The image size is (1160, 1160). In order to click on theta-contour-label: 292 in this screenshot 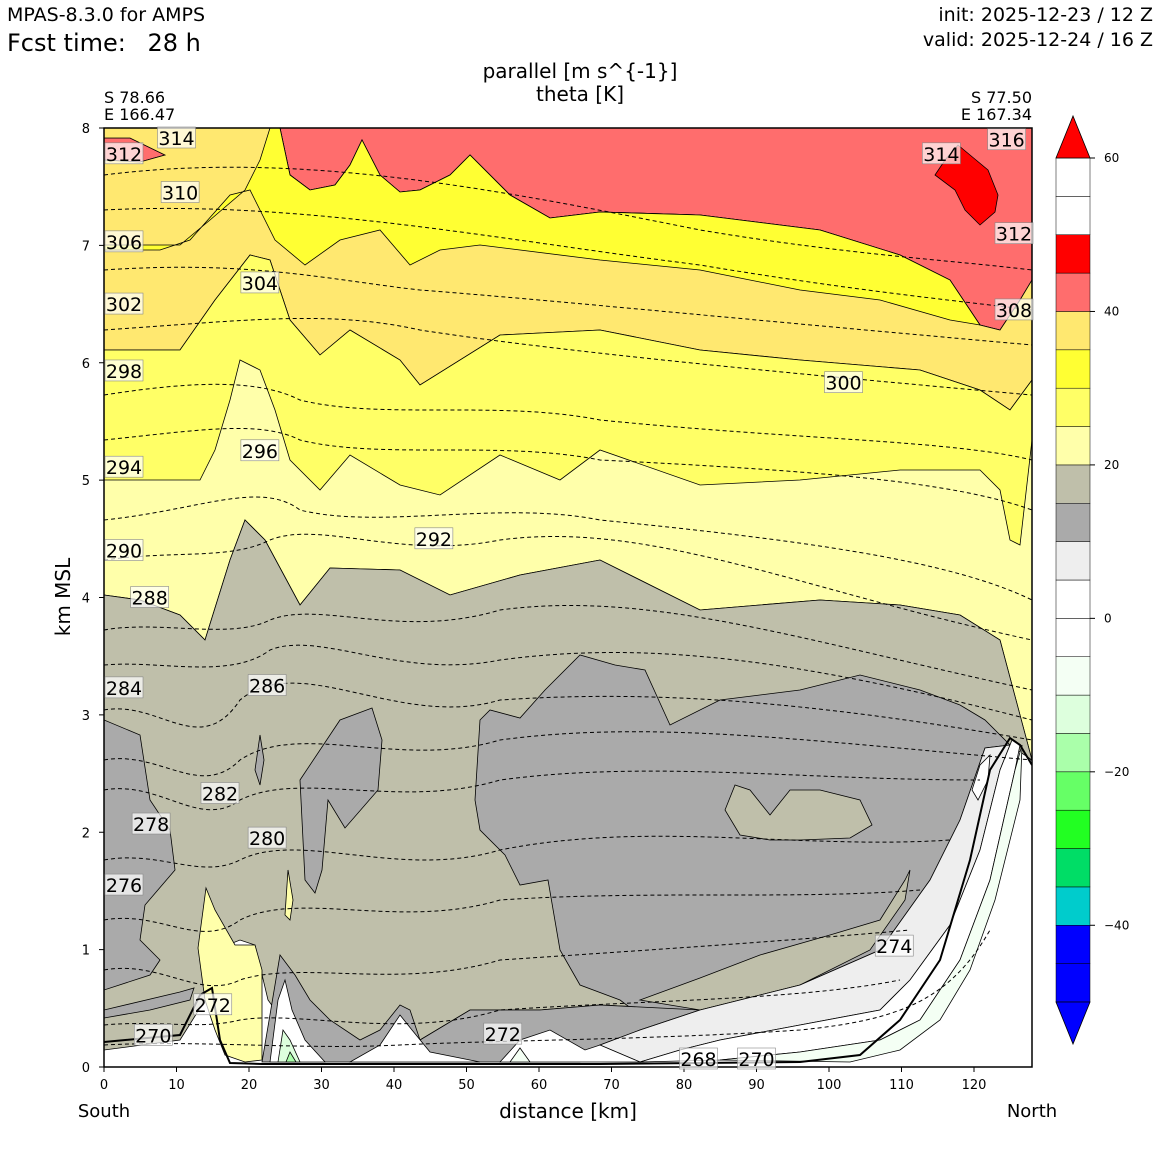, I will do `click(434, 539)`.